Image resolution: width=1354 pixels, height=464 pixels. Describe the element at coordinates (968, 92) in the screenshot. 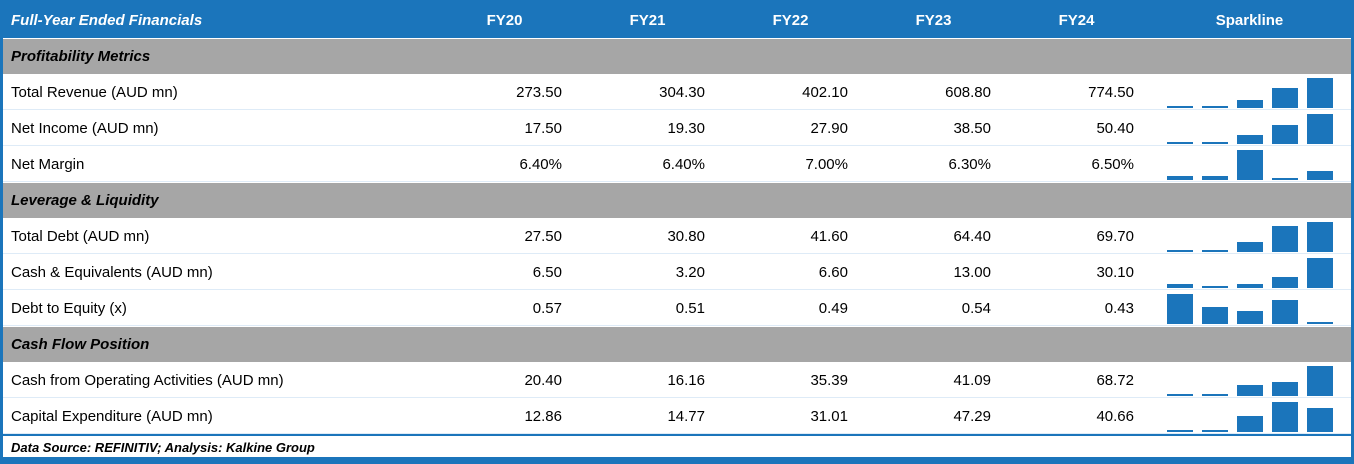

I see `value-cell: 608.80` at that location.